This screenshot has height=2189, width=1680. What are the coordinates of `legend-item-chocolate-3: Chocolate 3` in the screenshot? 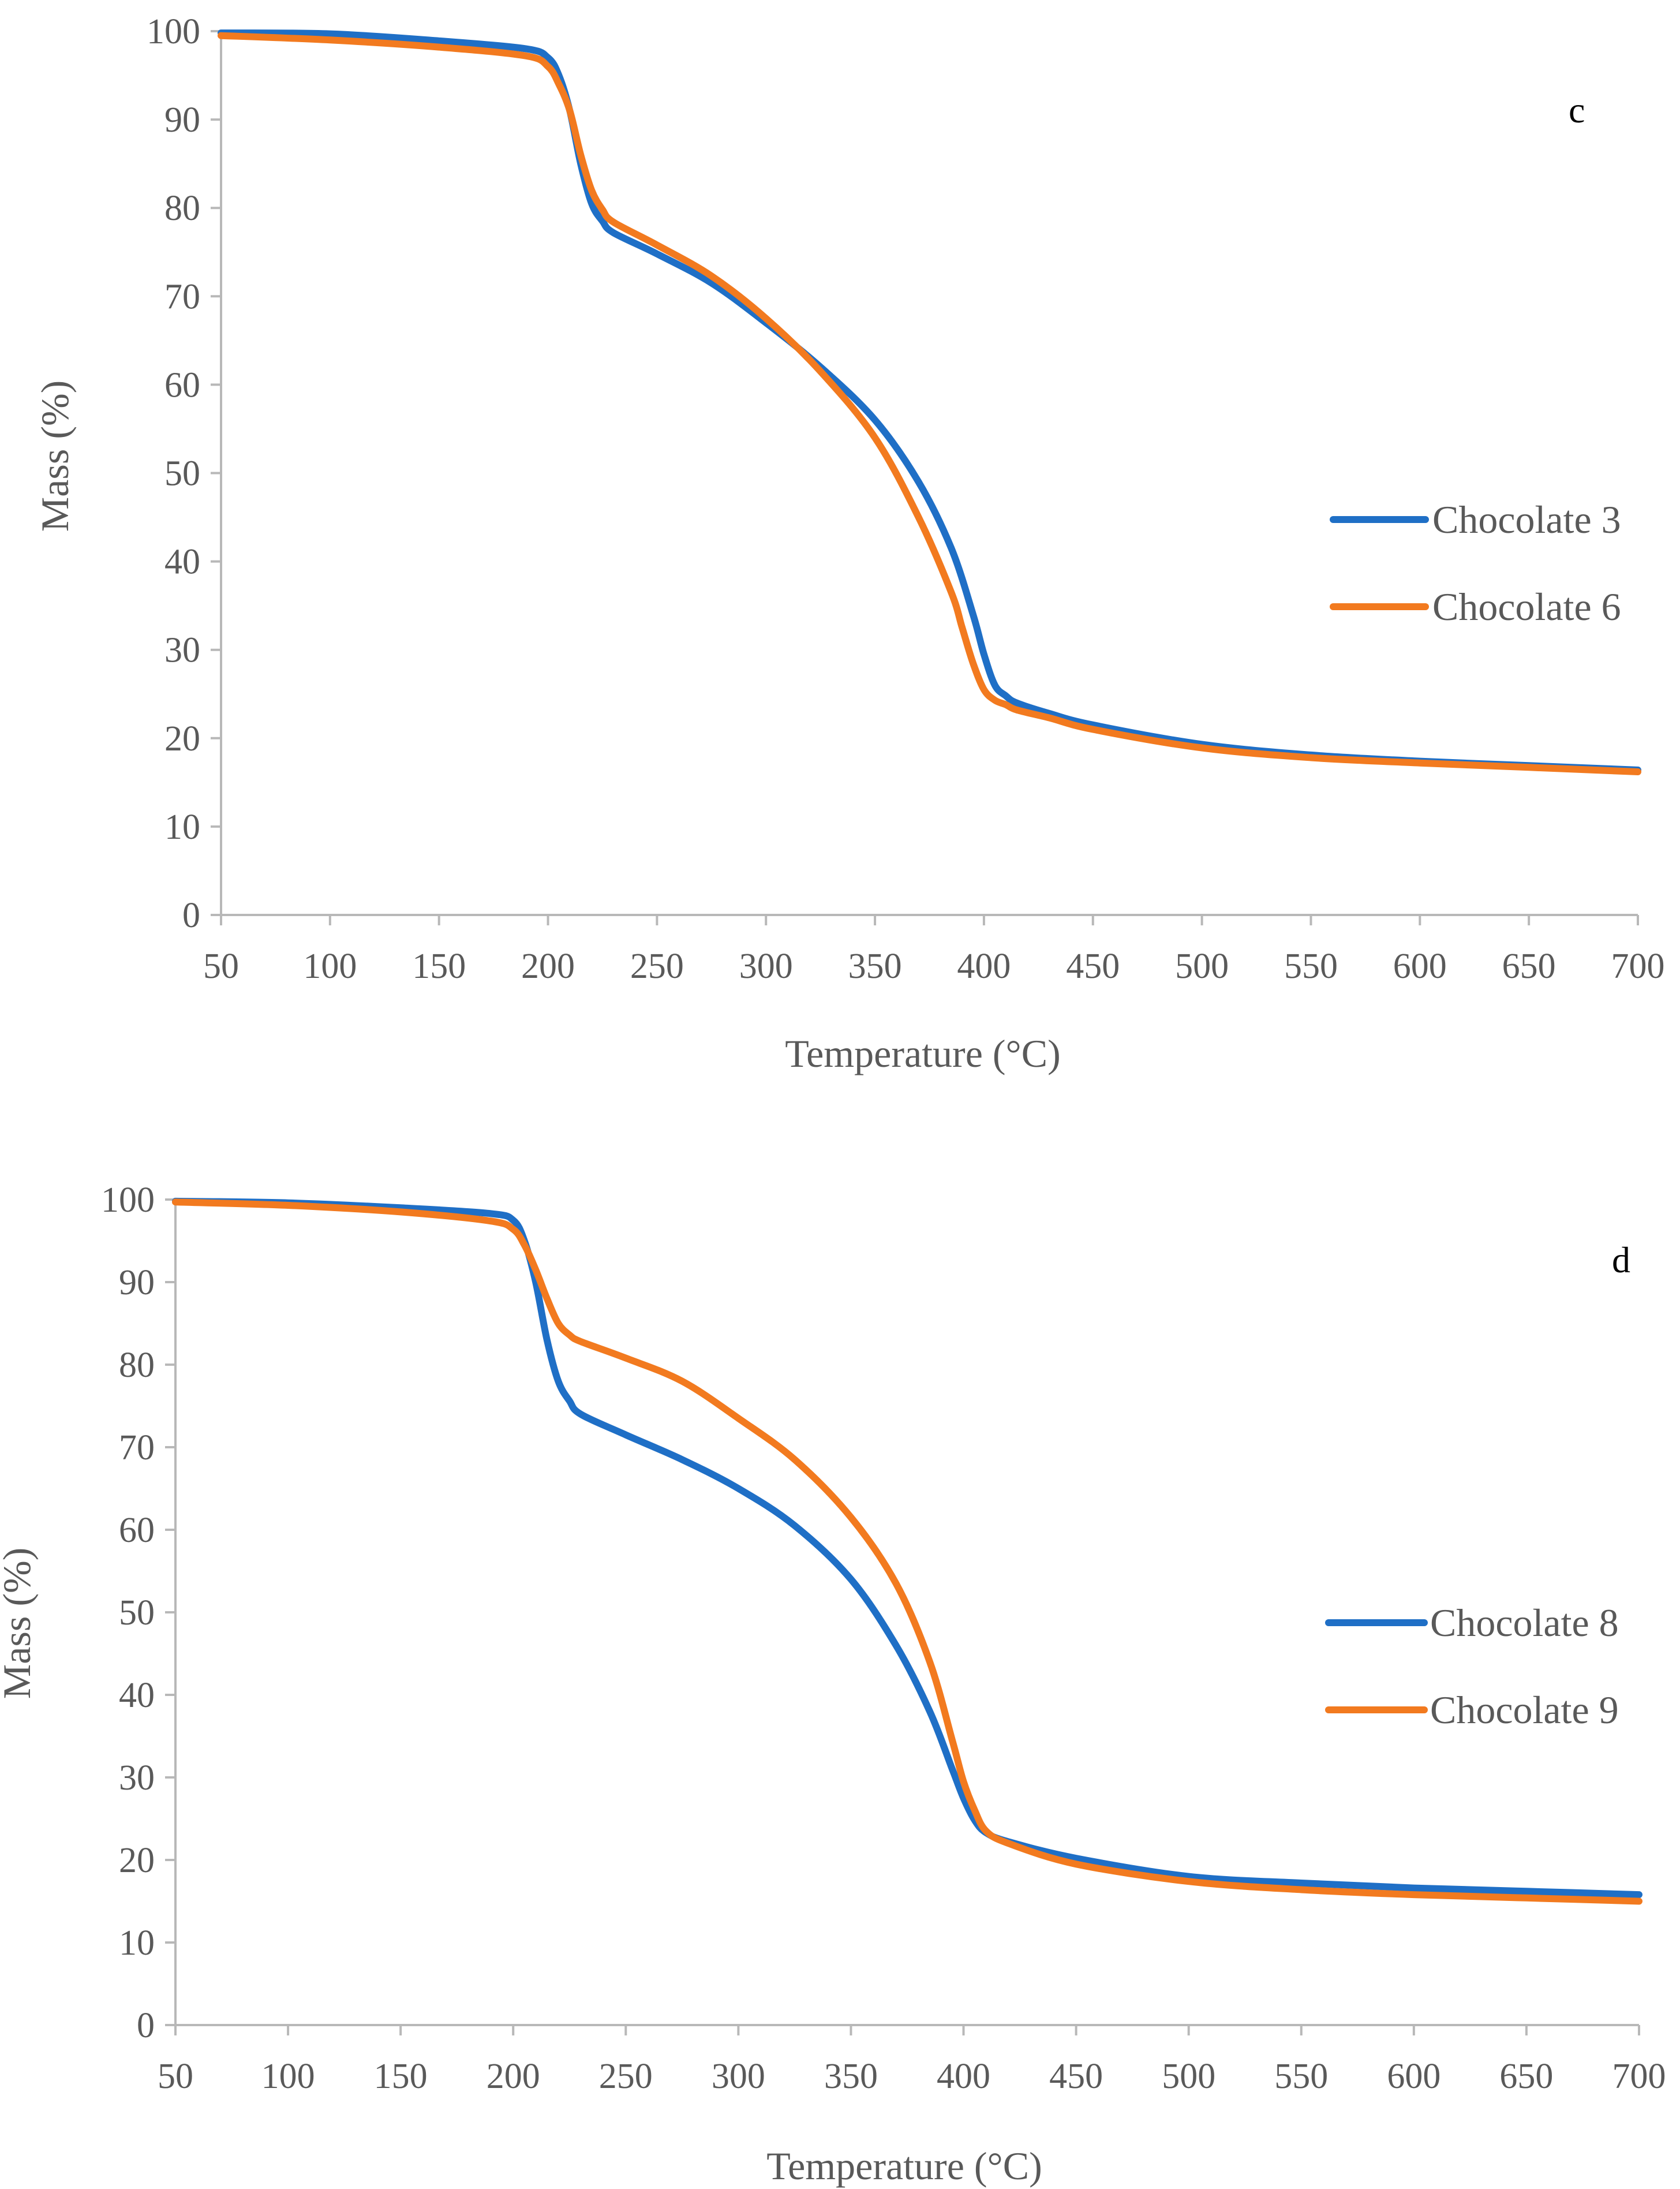 It's located at (1476, 519).